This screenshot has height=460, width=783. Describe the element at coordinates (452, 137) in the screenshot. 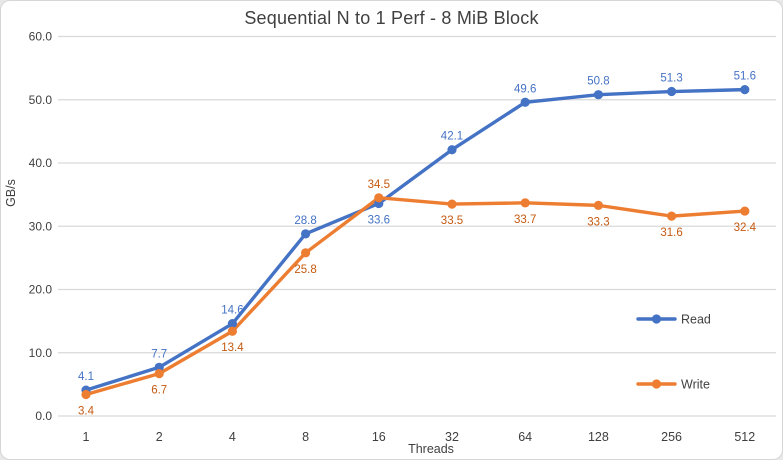

I see `data-label-read: 42.1` at that location.